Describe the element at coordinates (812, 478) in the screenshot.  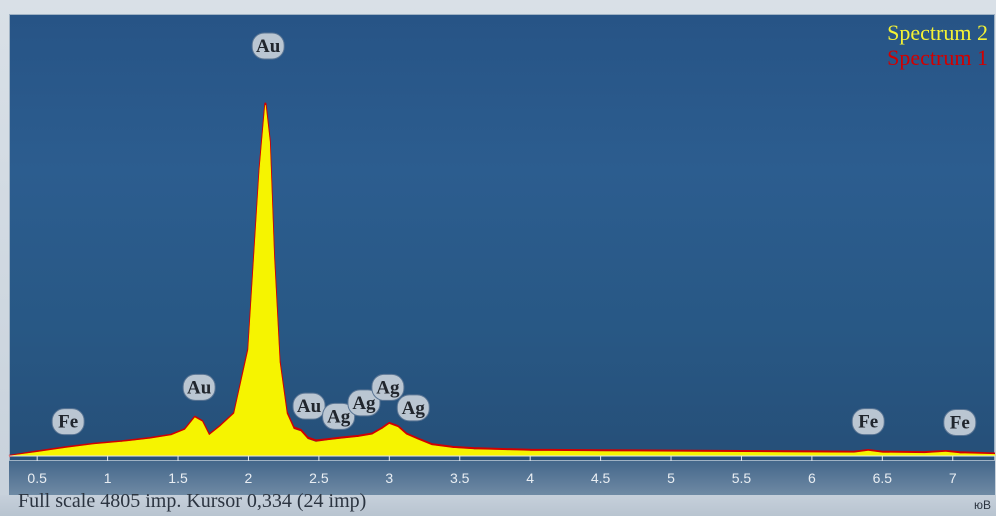
I see `x-tick-label: 6` at that location.